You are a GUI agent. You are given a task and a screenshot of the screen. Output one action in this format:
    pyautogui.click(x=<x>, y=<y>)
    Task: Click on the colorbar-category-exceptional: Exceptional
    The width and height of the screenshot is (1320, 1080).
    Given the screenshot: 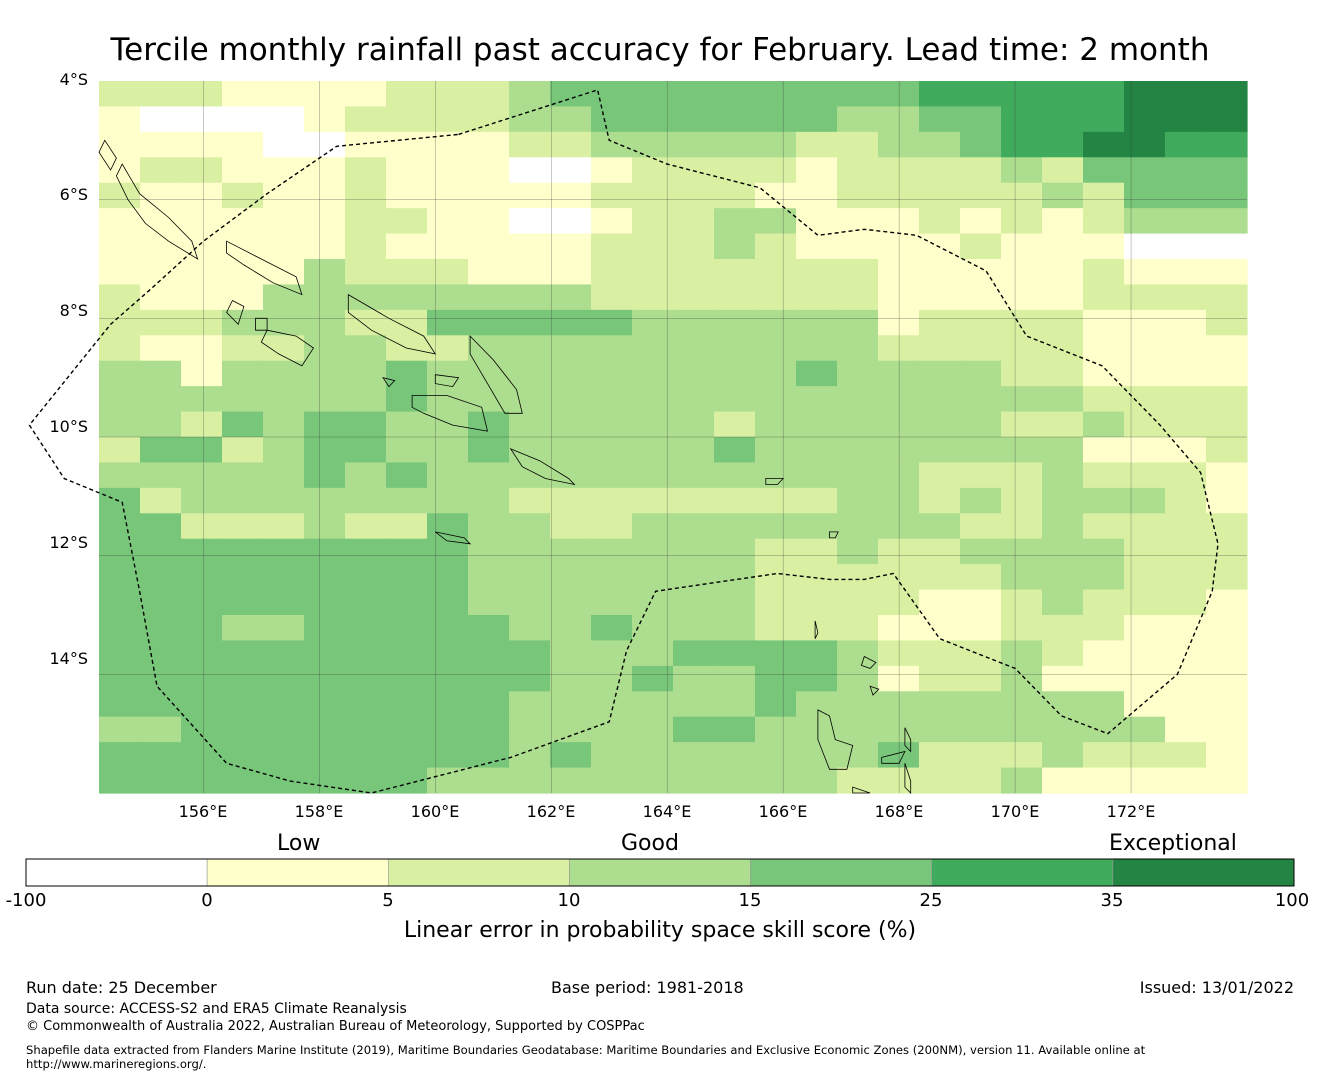 What is the action you would take?
    pyautogui.click(x=1173, y=843)
    